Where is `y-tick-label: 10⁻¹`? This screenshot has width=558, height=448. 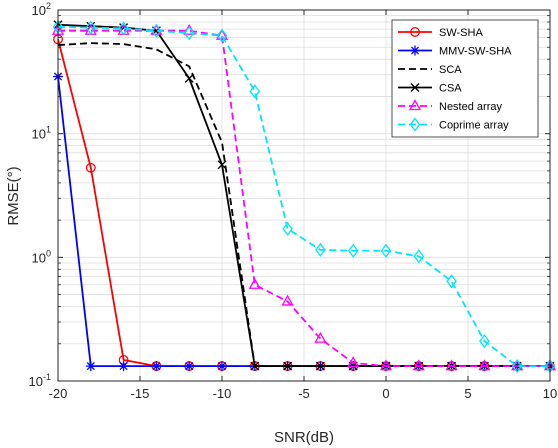
y-tick-label: 10⁻¹ is located at coordinates (40, 380).